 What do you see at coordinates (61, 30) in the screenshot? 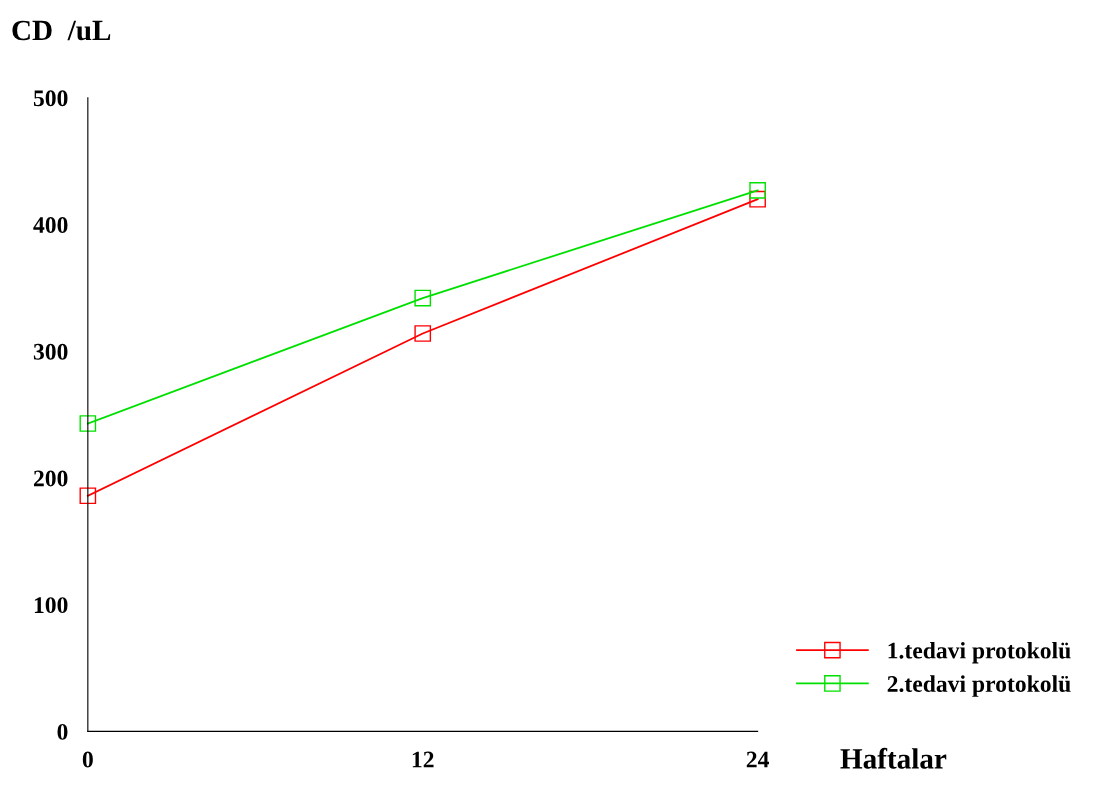
I see `y-axis-title: CD /uL` at bounding box center [61, 30].